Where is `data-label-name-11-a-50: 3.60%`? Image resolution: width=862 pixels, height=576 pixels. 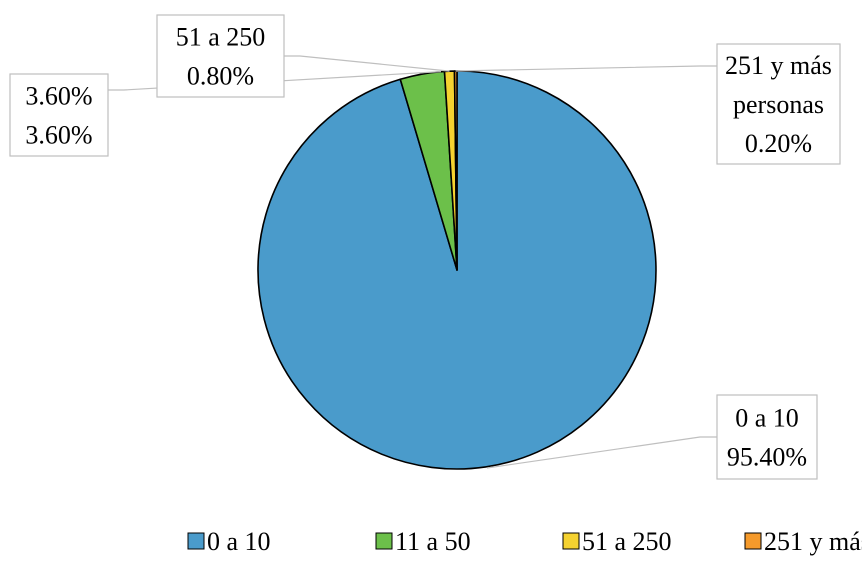
data-label-name-11-a-50: 3.60% is located at coordinates (58, 96).